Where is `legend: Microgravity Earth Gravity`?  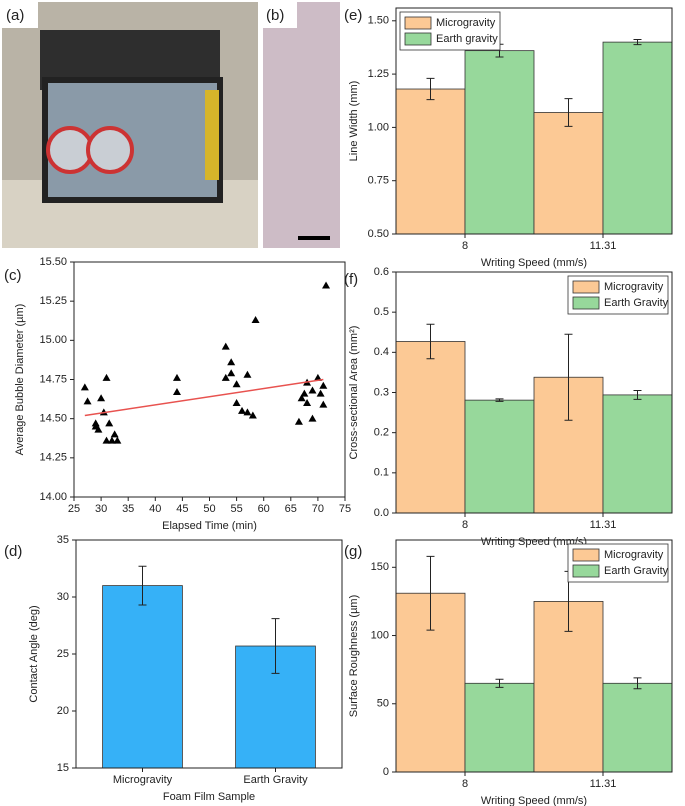
legend: Microgravity Earth Gravity is located at coordinates (618, 563).